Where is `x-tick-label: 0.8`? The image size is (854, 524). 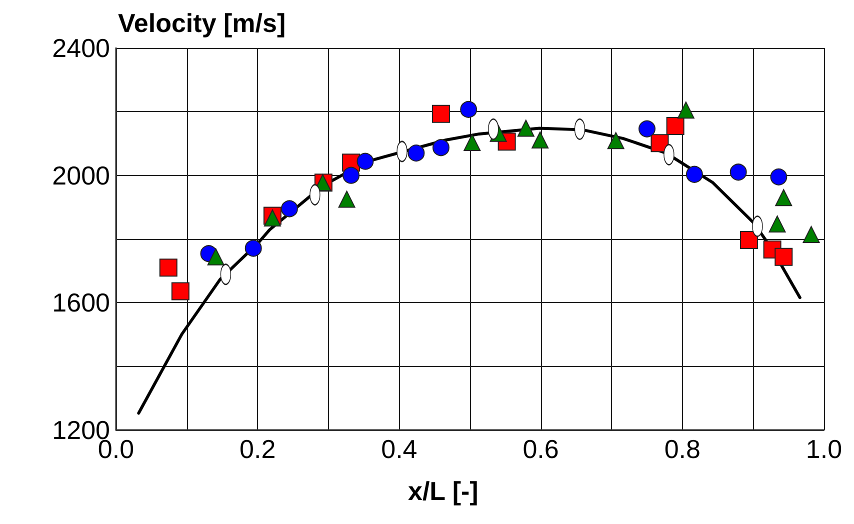 x-tick-label: 0.8 is located at coordinates (682, 449).